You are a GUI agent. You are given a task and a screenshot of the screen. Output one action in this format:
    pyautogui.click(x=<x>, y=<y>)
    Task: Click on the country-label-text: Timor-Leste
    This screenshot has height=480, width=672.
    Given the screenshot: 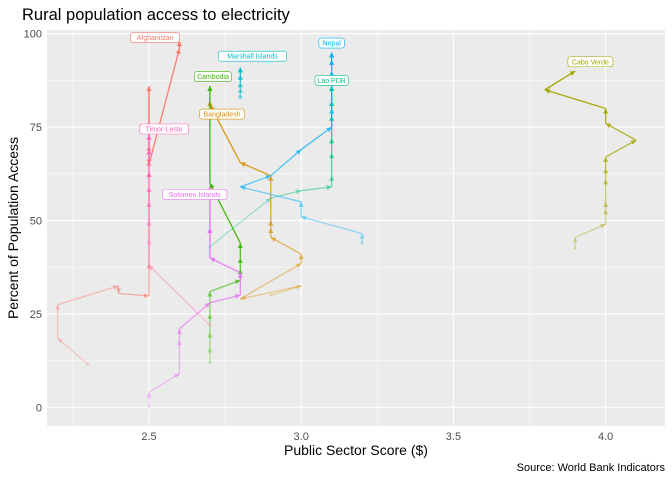 What is the action you would take?
    pyautogui.click(x=164, y=130)
    